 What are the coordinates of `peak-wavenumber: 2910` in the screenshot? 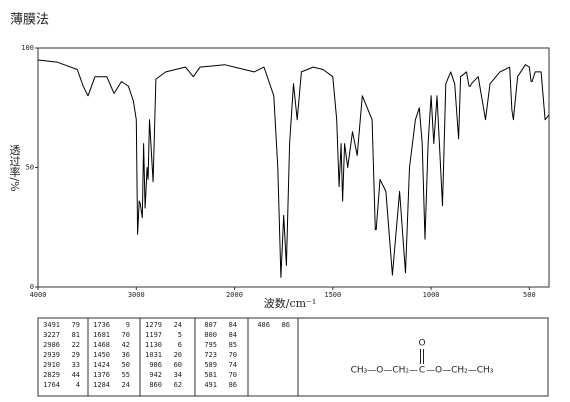 It's located at (51, 365).